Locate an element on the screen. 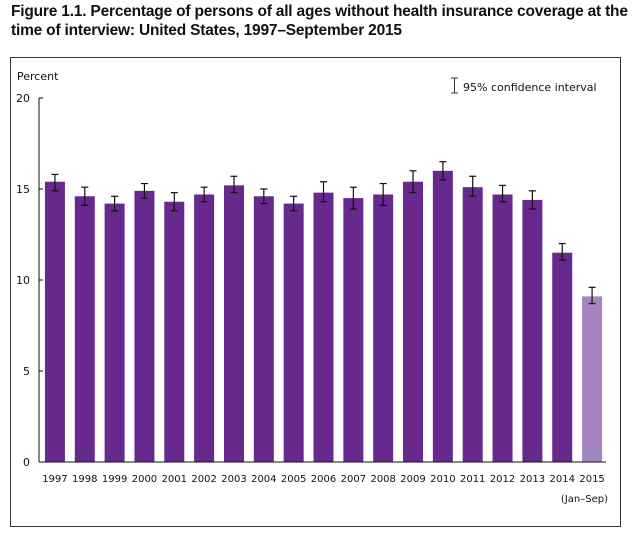  bar-2009 is located at coordinates (413, 321).